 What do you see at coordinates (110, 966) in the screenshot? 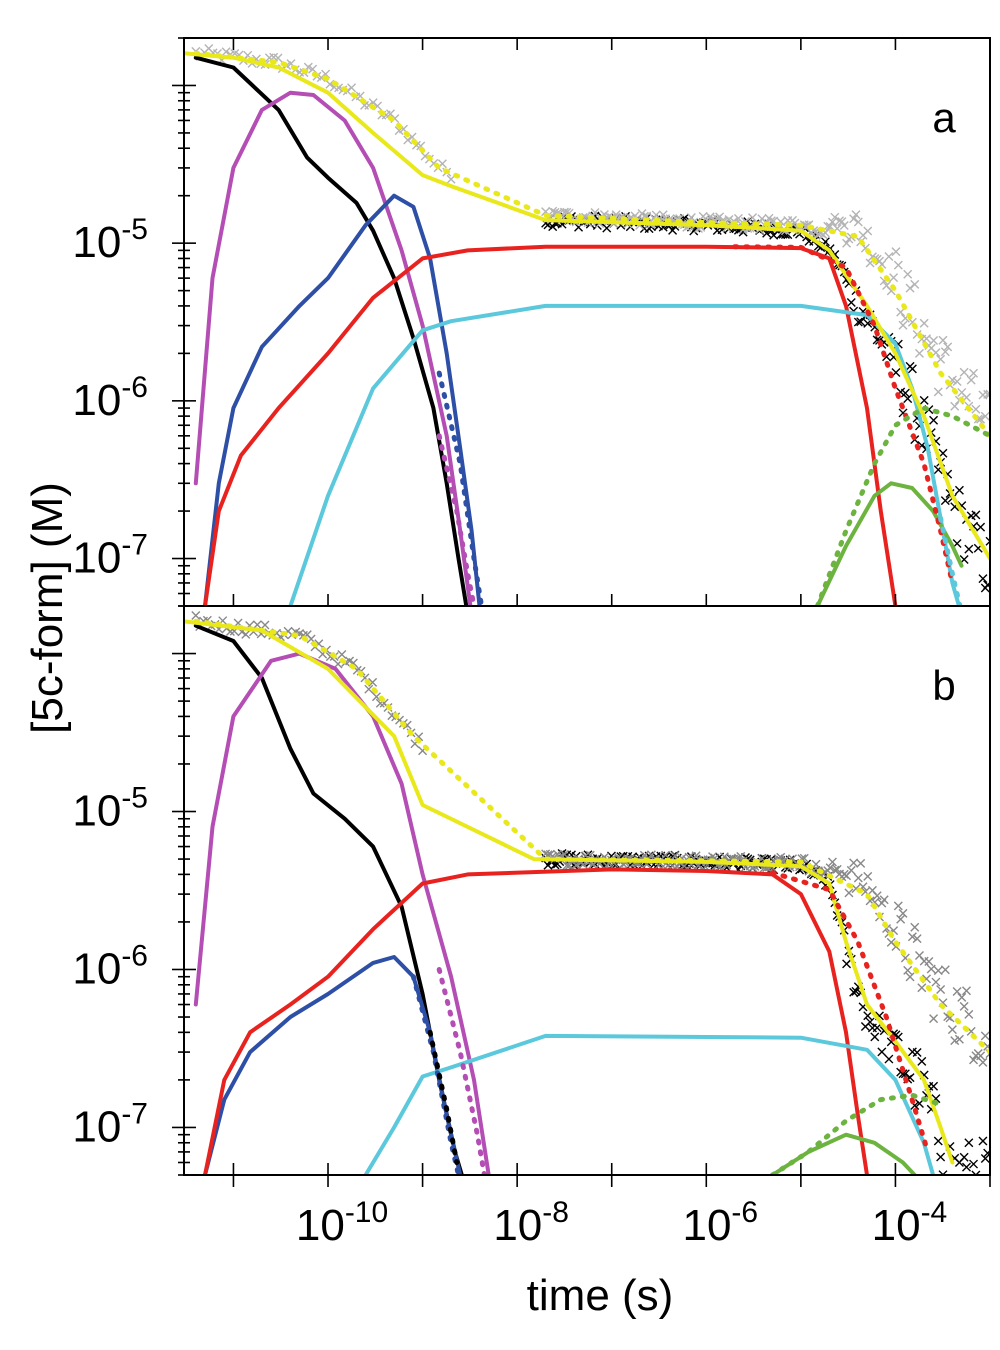
I see `y-tick-label: 10⁻⁶` at bounding box center [110, 966].